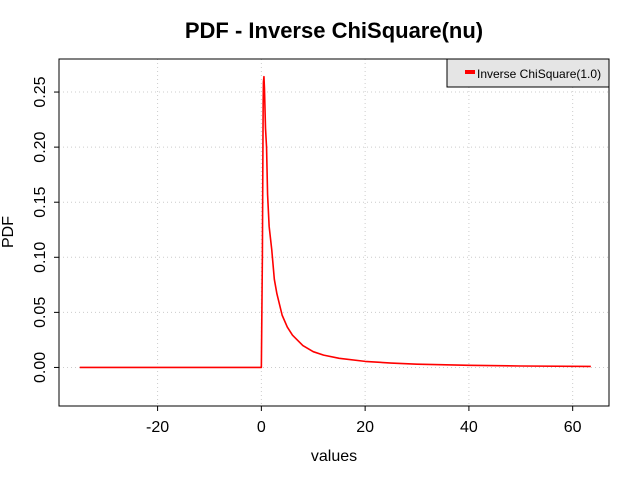 The image size is (640, 480). Describe the element at coordinates (334, 456) in the screenshot. I see `x-axis-label: values` at that location.